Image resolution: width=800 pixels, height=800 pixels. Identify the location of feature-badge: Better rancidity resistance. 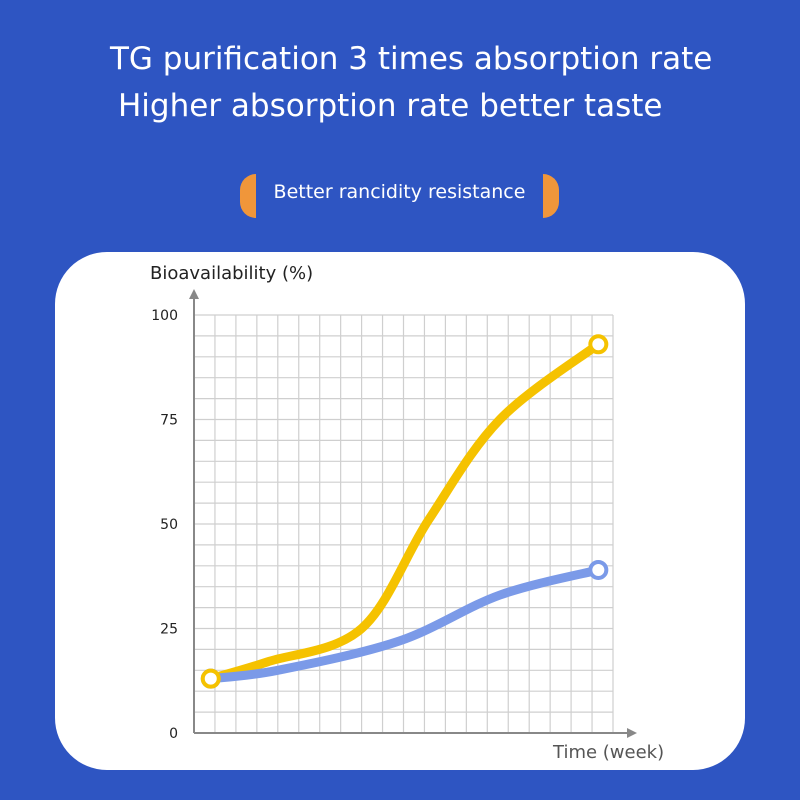
(399, 192).